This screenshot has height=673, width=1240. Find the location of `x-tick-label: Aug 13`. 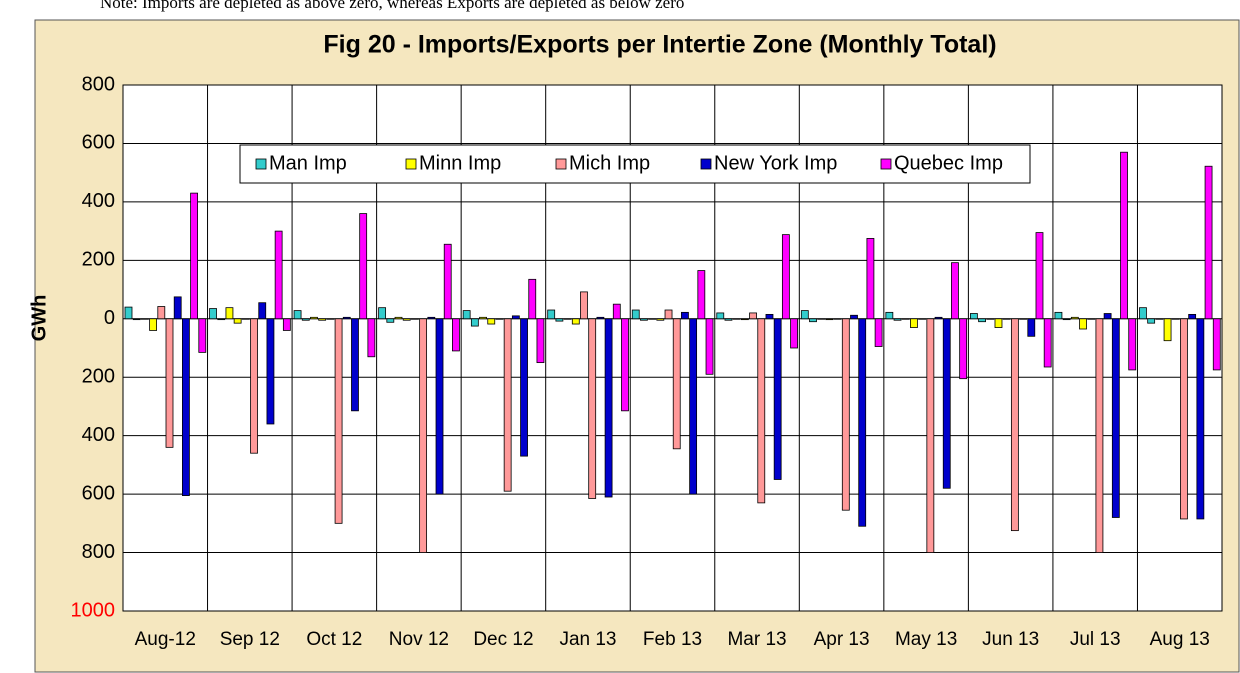

x-tick-label: Aug 13 is located at coordinates (1180, 639).